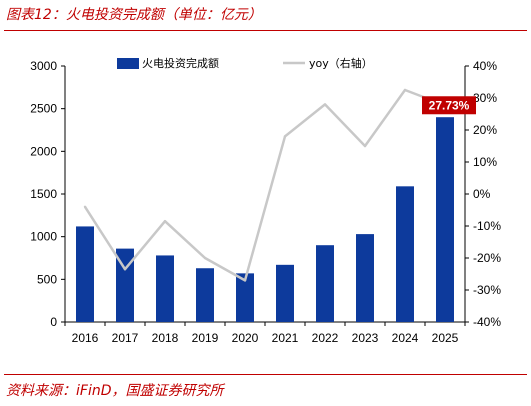  I want to click on x-tick-label-2022: 2022, so click(325, 338).